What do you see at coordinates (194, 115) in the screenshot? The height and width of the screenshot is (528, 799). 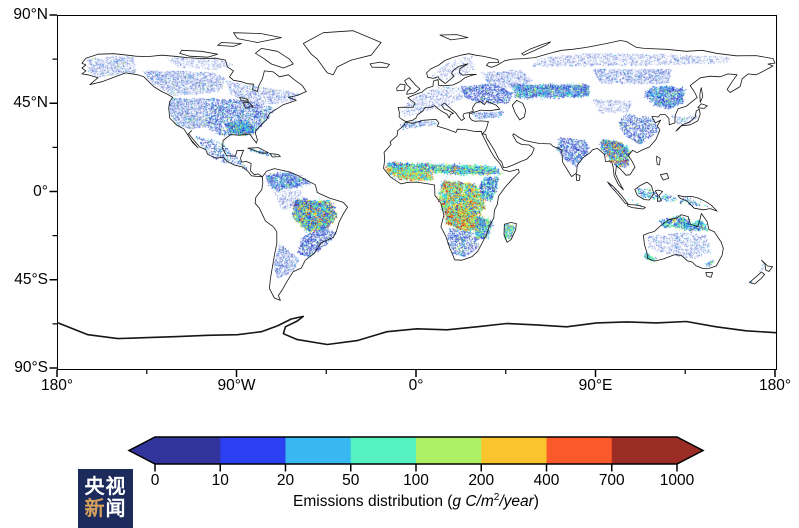 I see `coastline-north-america` at bounding box center [194, 115].